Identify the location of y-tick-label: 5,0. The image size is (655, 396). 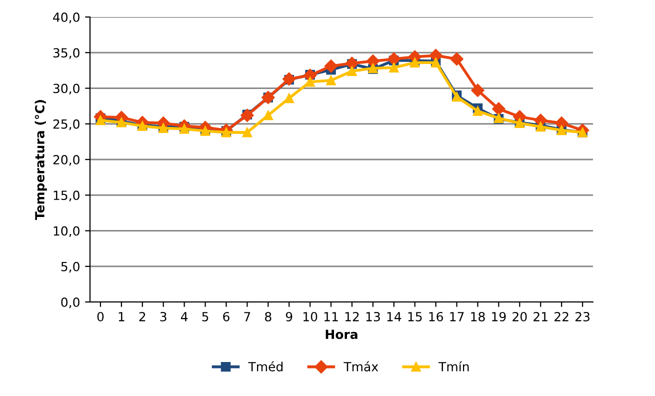
(70, 267).